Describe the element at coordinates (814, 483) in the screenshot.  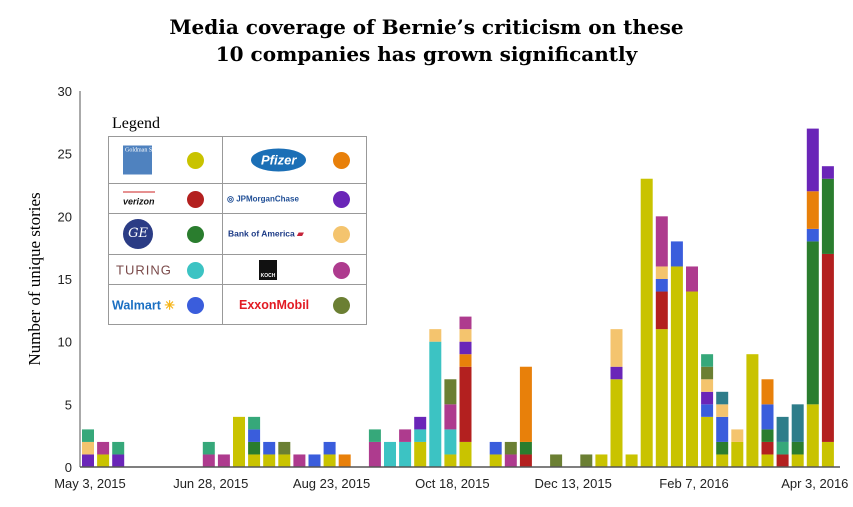
I see `x-tick-label: Apr 3, 2016` at that location.